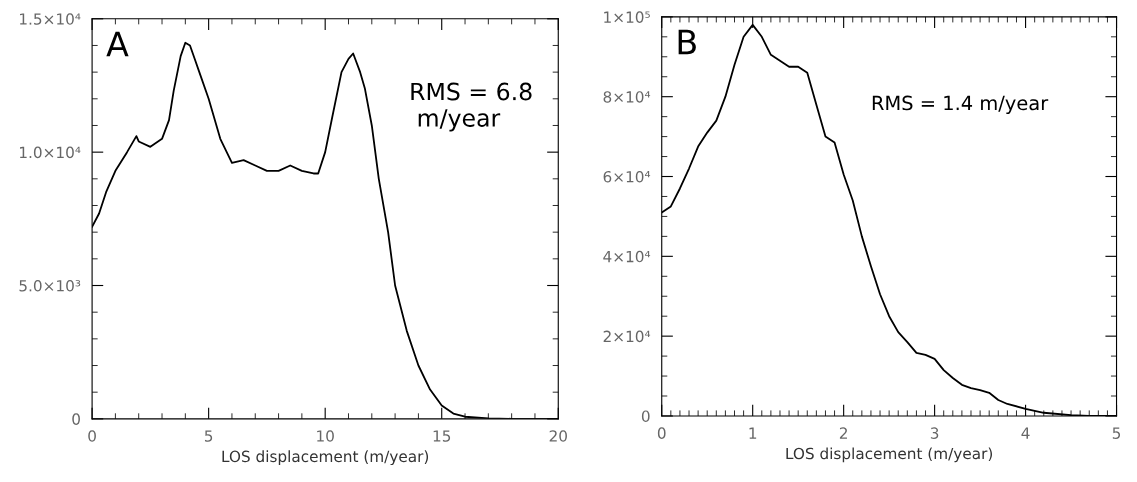 This screenshot has width=1137, height=482. Describe the element at coordinates (843, 433) in the screenshot. I see `x-tick-label: 2` at that location.